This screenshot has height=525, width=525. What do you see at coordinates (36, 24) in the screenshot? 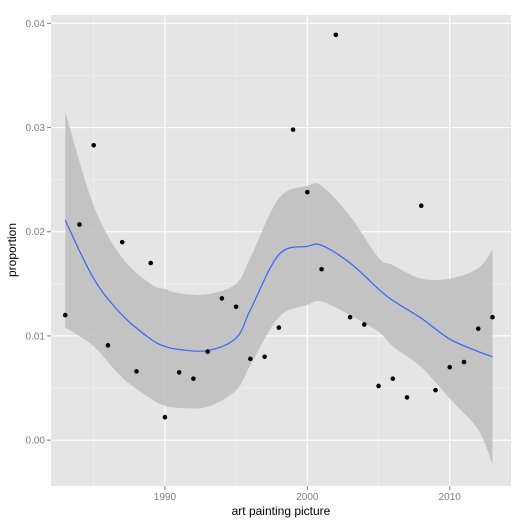
I see `y-tick-label: 0.04` at bounding box center [36, 24].